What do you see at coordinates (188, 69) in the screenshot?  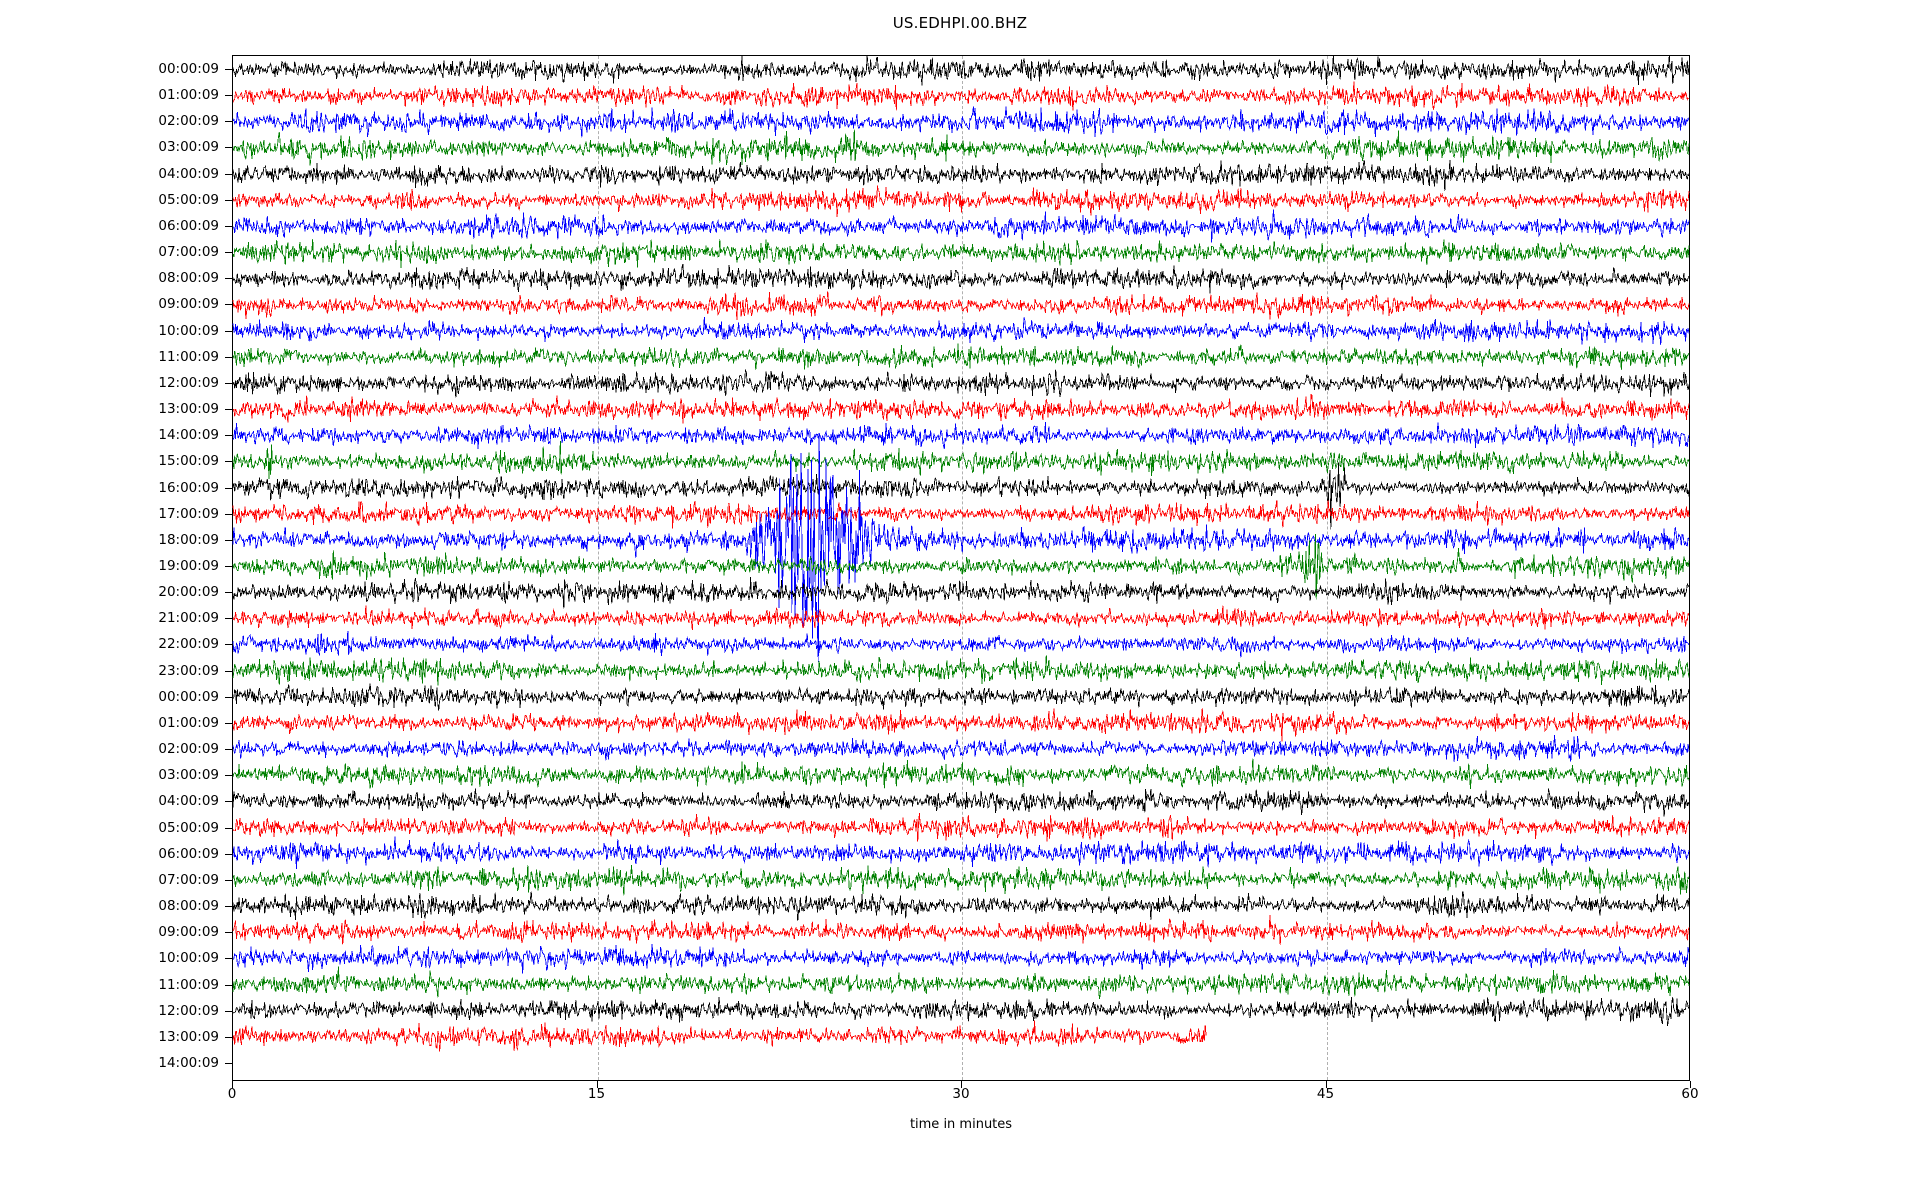 I see `y-tick-label-row-0: 00:00:09` at bounding box center [188, 69].